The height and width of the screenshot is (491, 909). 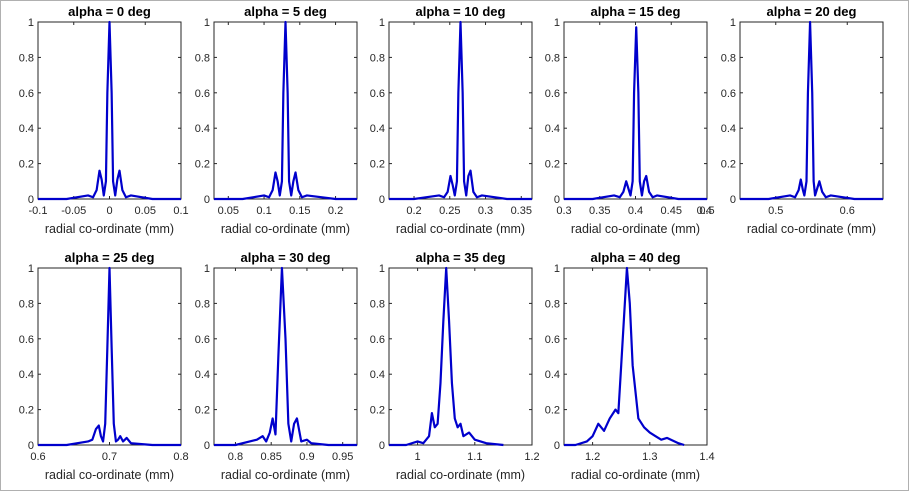 I want to click on subplot-title: alpha = 5 deg, so click(x=285, y=11).